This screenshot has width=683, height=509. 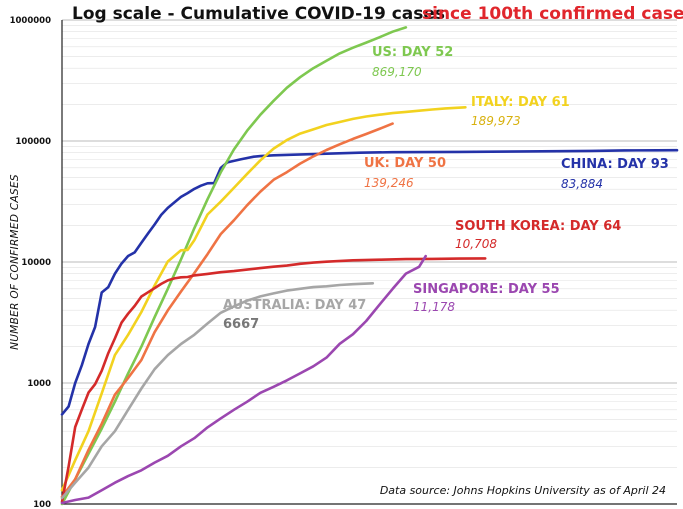 What do you see at coordinates (496, 121) in the screenshot?
I see `series-value-italy: 189,973` at bounding box center [496, 121].